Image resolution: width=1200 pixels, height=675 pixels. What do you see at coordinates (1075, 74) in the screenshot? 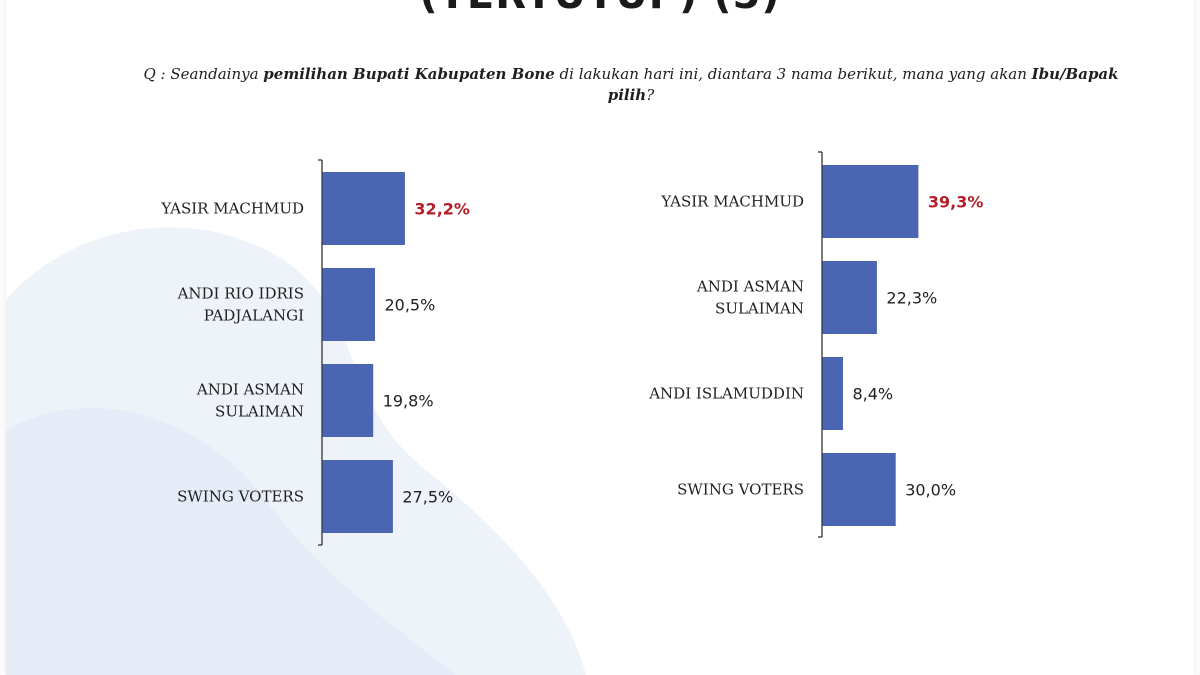
I see `question-bold-2: Ibu/Bapak` at bounding box center [1075, 74].